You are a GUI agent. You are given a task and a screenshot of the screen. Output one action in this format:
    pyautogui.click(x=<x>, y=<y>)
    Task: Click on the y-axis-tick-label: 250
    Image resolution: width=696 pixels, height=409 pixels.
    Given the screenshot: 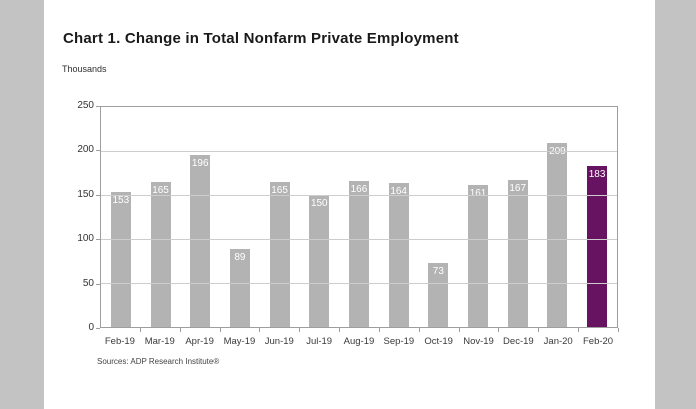 What is the action you would take?
    pyautogui.click(x=85, y=105)
    